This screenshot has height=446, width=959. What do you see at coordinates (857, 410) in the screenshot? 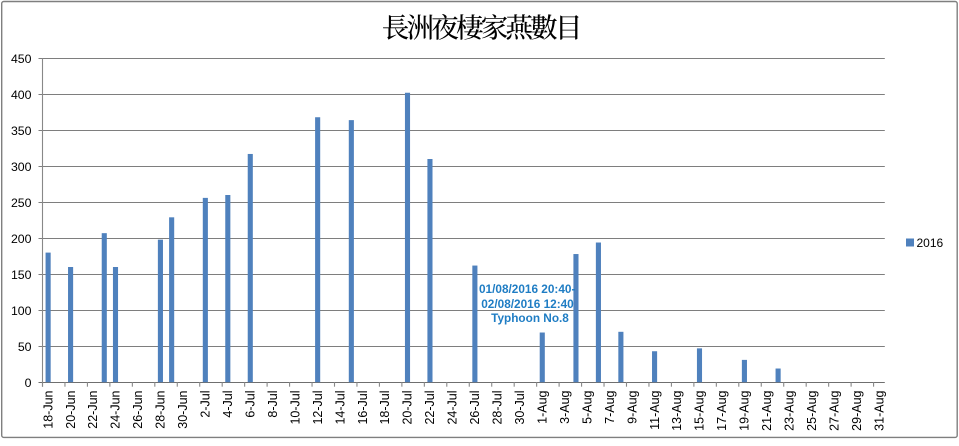
I see `svg-text: 29-Aug` at bounding box center [857, 410].